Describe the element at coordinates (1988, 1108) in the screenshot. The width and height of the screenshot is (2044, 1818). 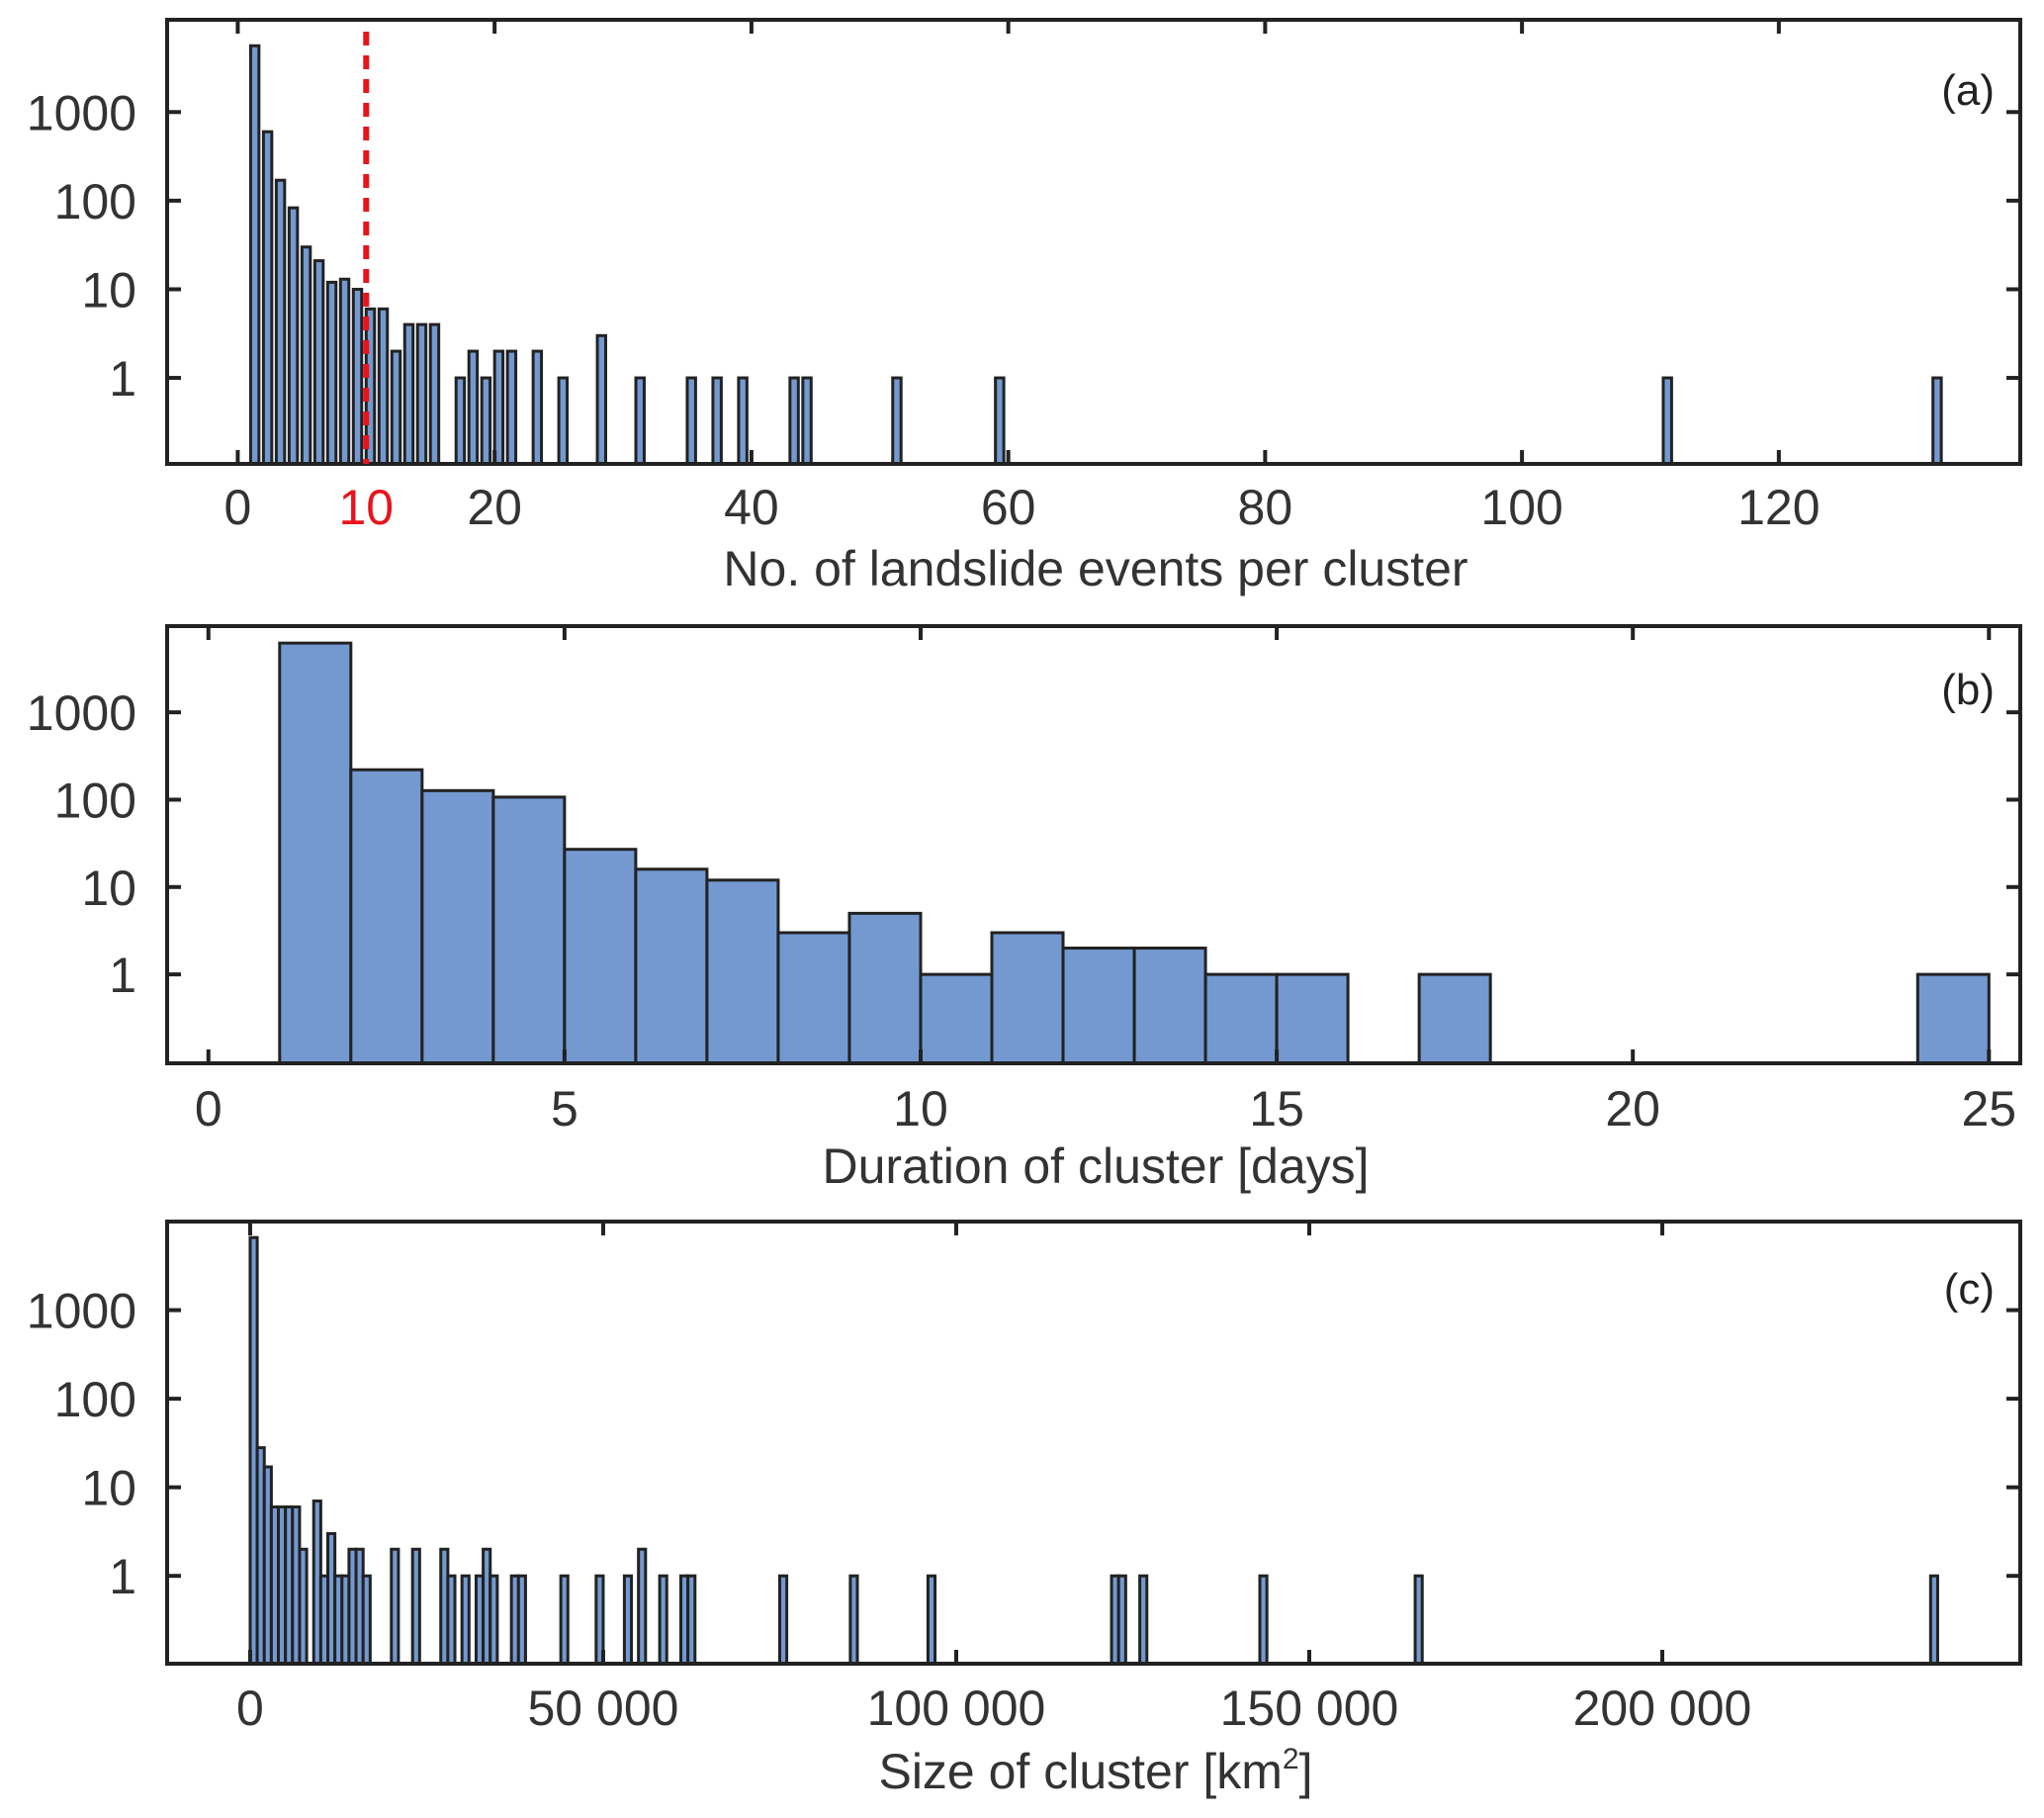
I see `x-tick-label: 25` at that location.